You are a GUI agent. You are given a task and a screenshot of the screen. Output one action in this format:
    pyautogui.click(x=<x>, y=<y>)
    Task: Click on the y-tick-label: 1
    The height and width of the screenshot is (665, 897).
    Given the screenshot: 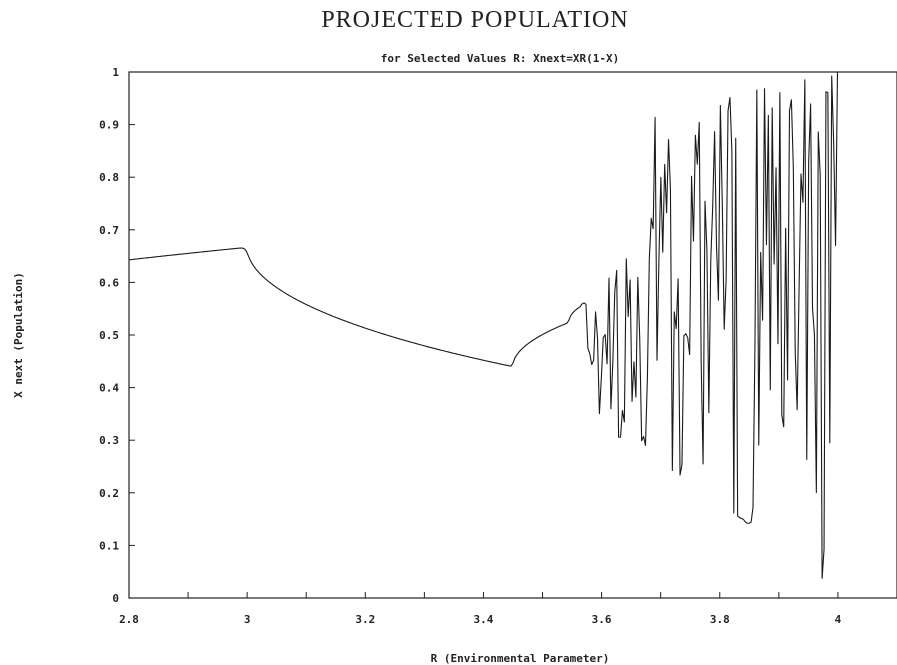 What is the action you would take?
    pyautogui.click(x=115, y=72)
    